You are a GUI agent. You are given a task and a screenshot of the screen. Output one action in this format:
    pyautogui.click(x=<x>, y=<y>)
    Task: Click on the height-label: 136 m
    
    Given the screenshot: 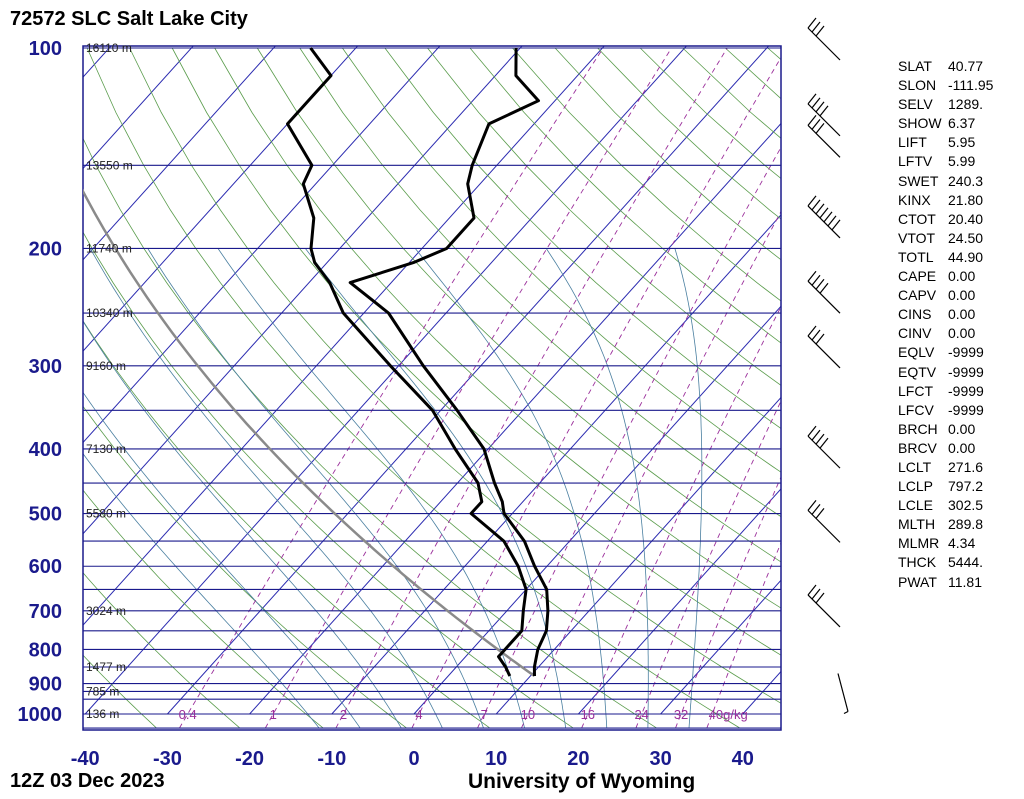 What is the action you would take?
    pyautogui.click(x=102, y=714)
    